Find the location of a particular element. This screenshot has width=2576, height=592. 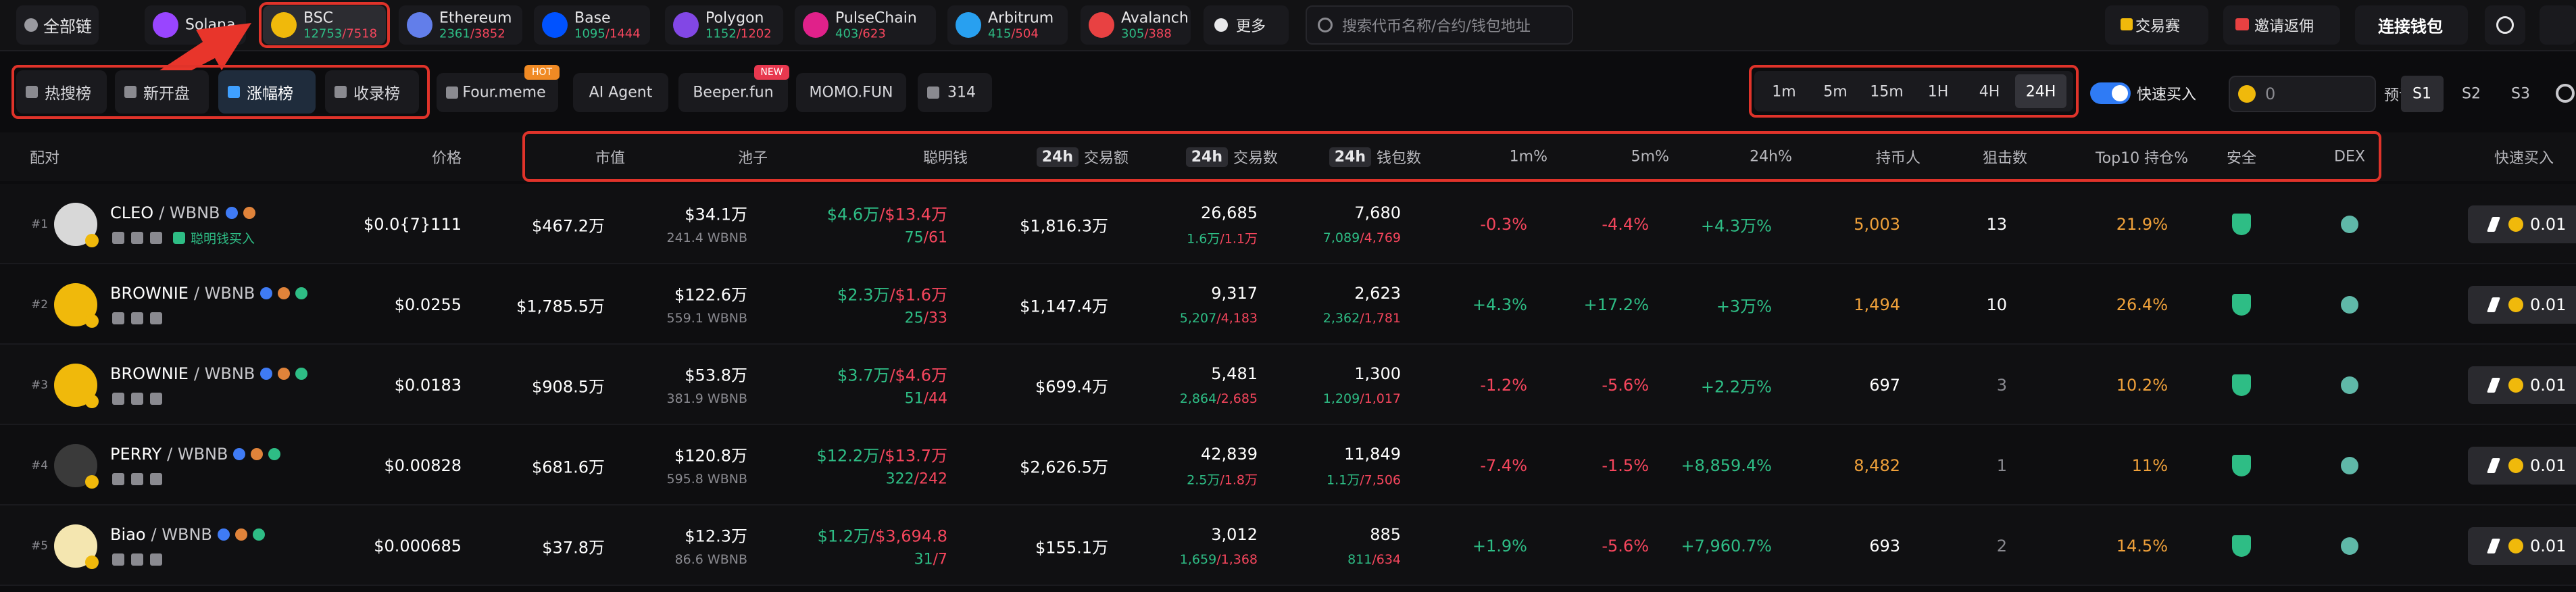

volume: $1,816.3万 is located at coordinates (1064, 226).